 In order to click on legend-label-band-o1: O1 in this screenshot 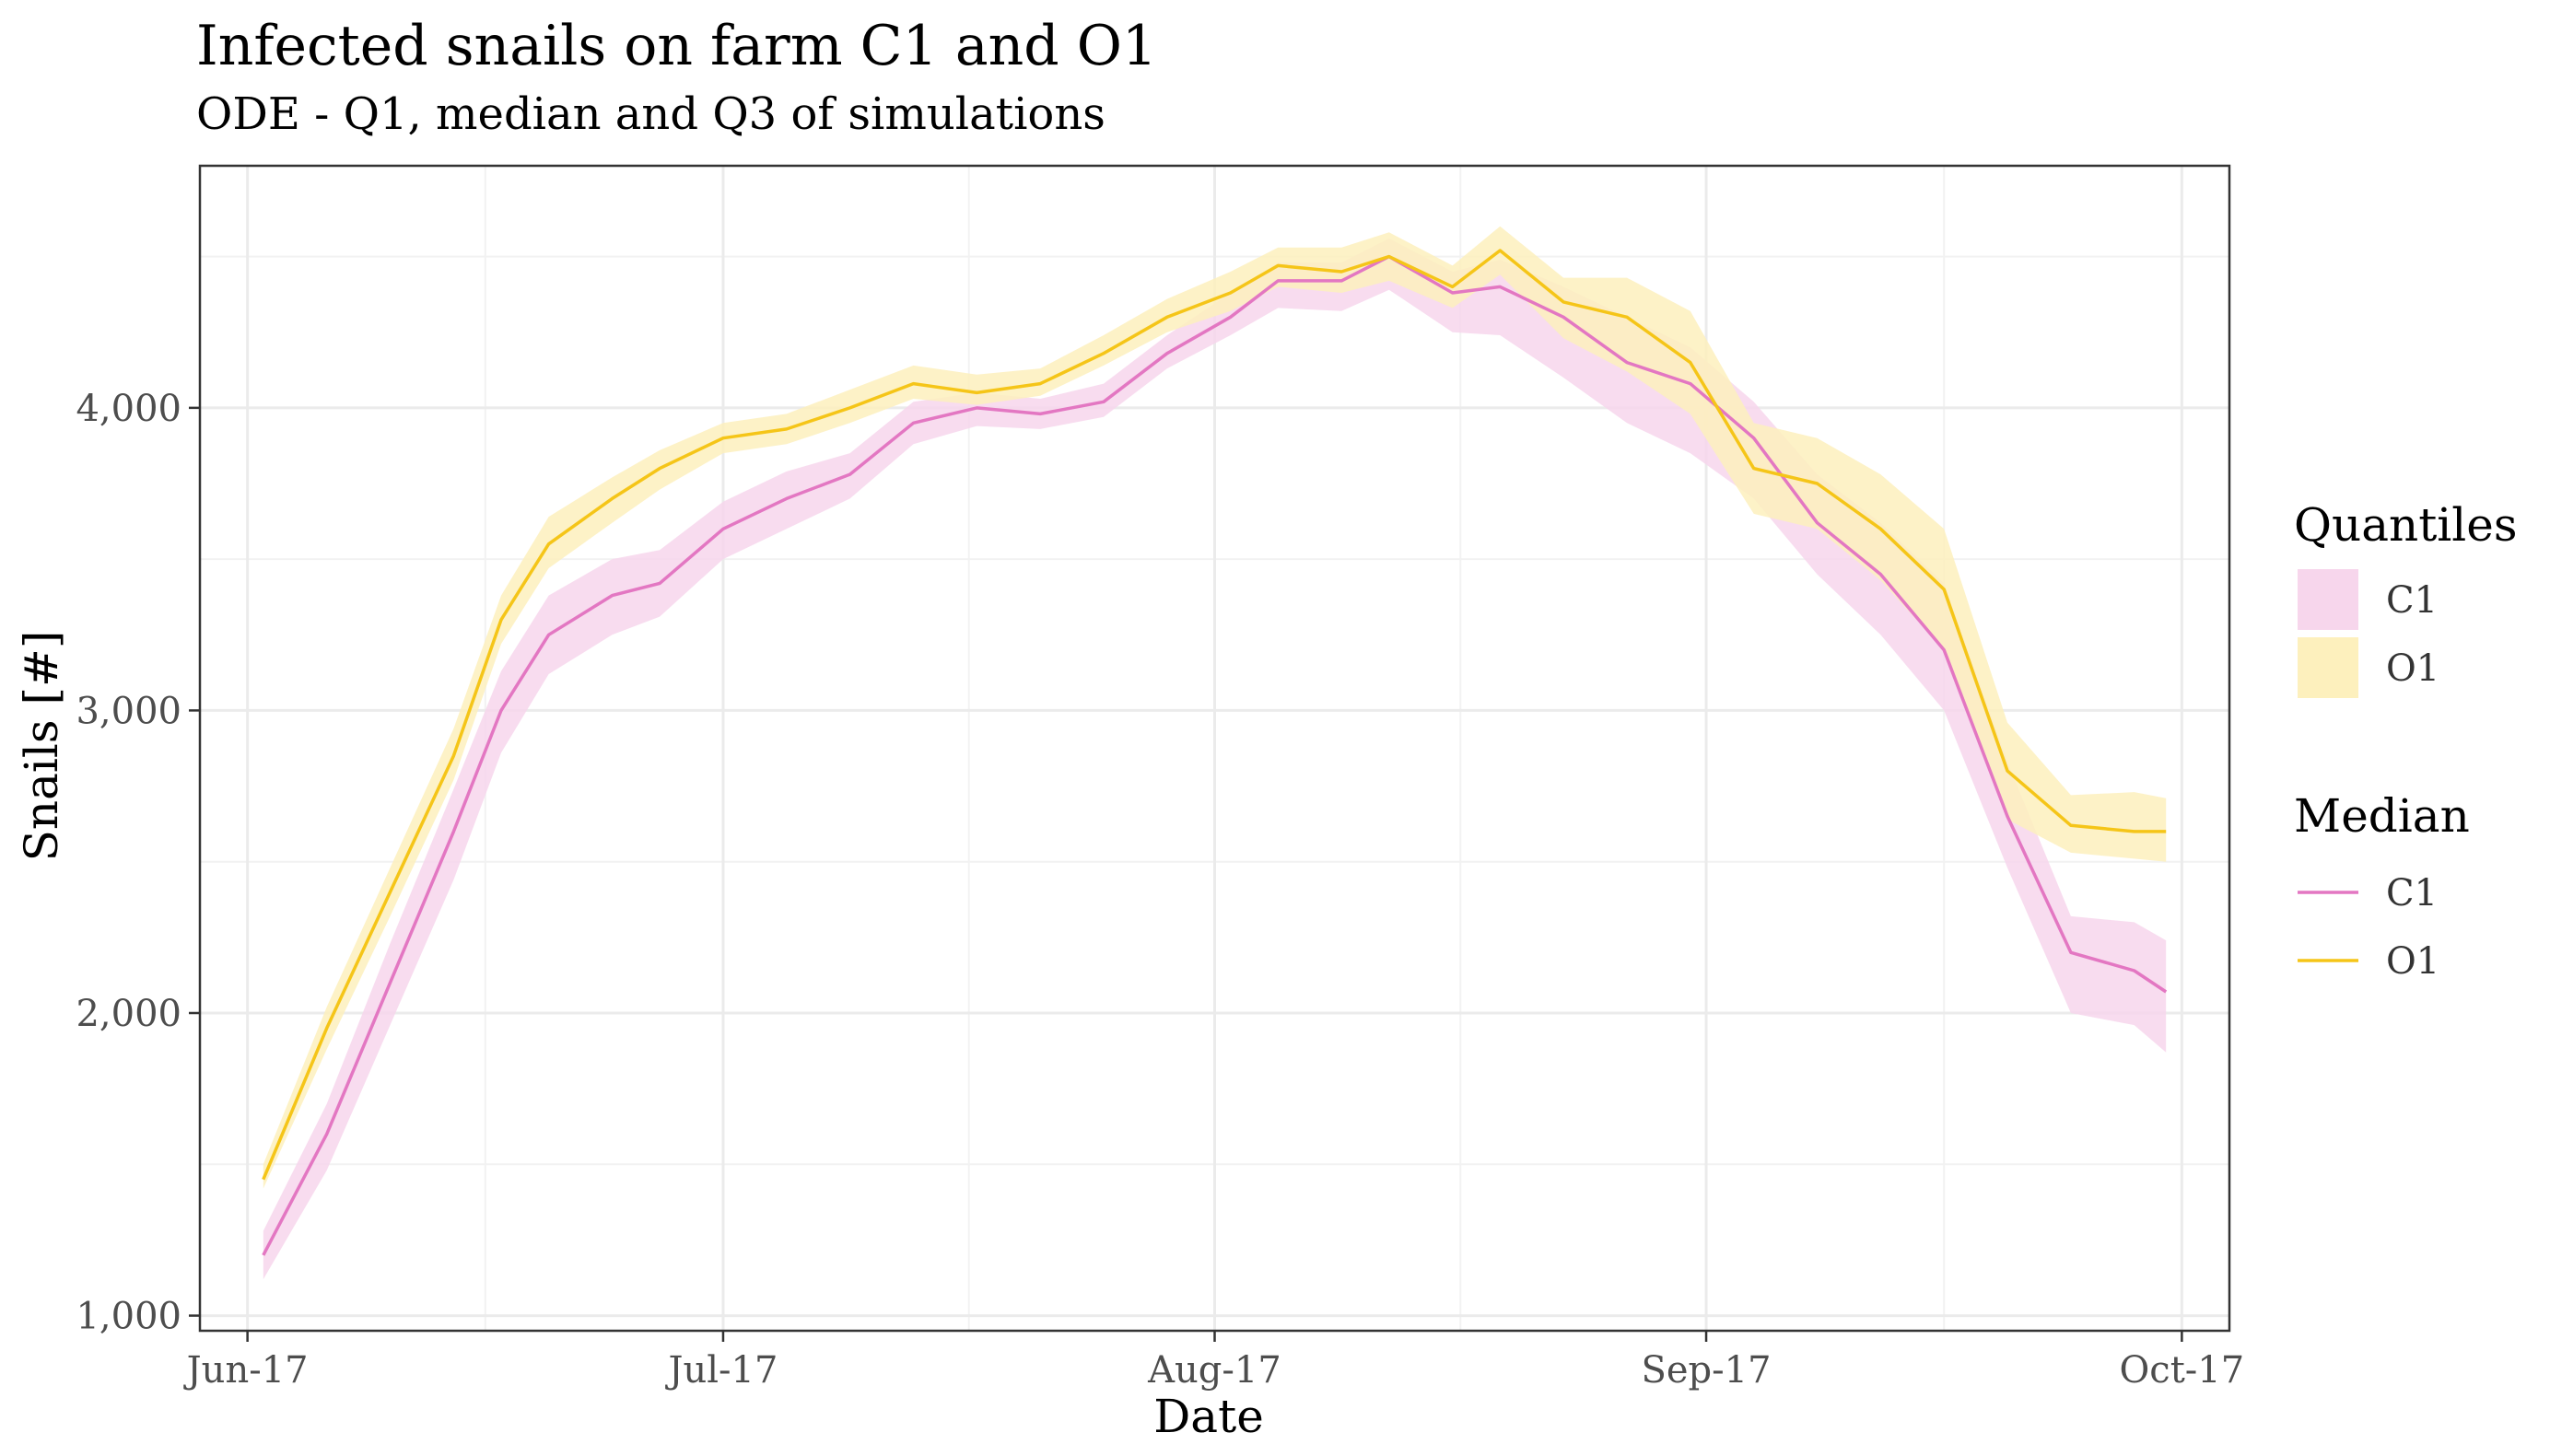, I will do `click(2412, 668)`.